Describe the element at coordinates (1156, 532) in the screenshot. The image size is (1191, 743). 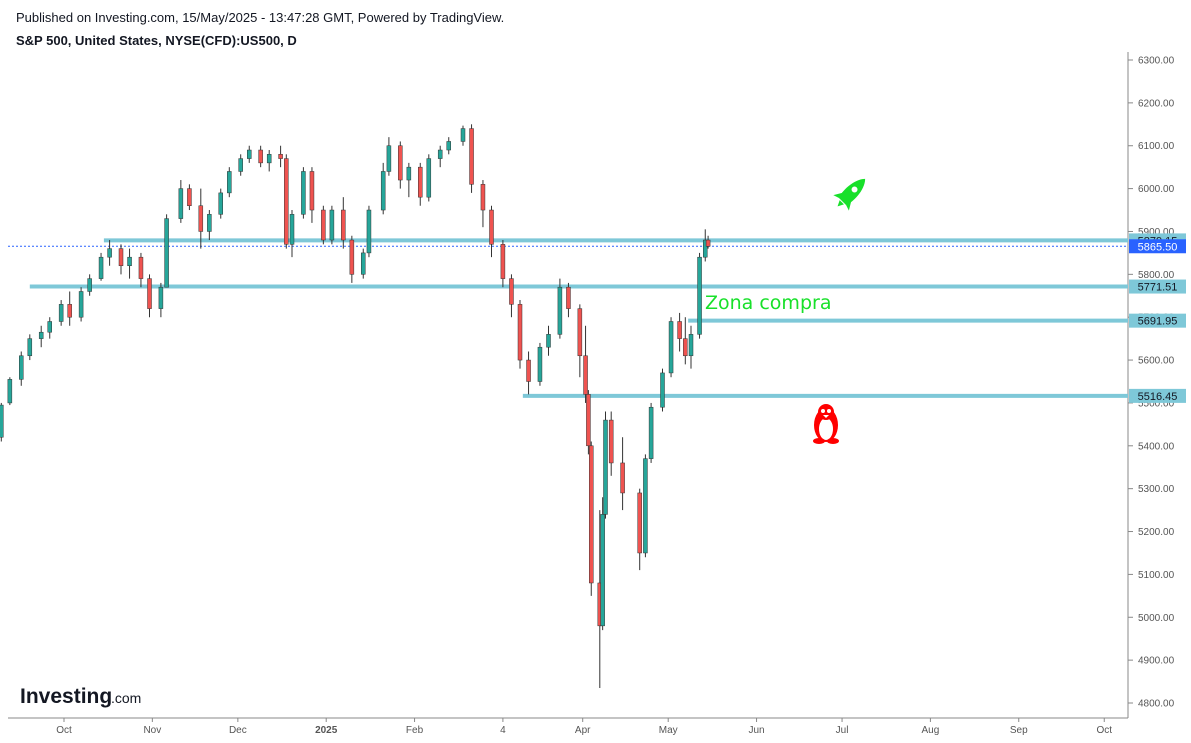
I see `y-tick-label: 5200.00` at that location.